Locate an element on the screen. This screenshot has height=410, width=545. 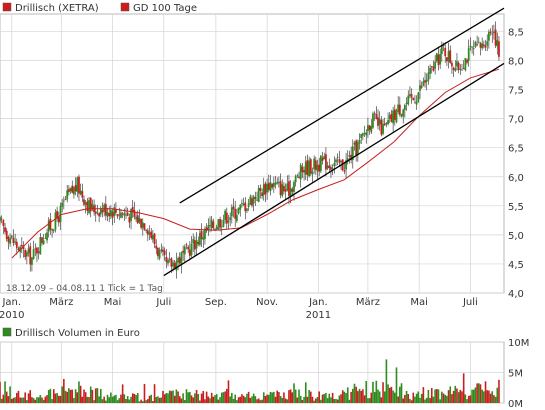
y-tick-label: 6,5 is located at coordinates (516, 149).